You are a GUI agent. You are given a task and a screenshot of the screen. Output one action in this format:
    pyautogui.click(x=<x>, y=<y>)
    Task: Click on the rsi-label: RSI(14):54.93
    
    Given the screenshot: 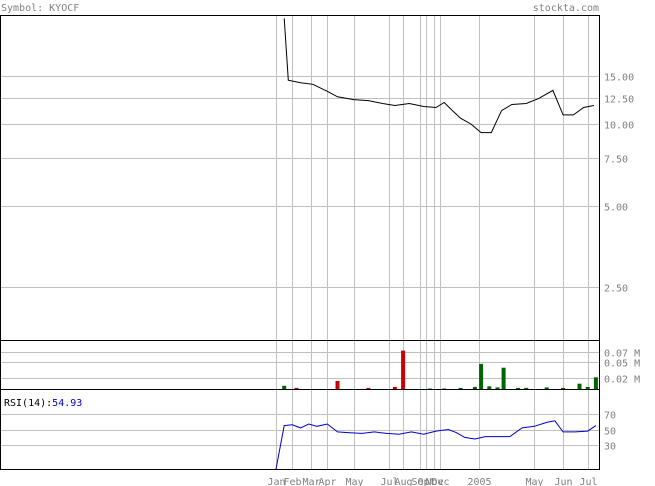 What is the action you would take?
    pyautogui.click(x=43, y=403)
    